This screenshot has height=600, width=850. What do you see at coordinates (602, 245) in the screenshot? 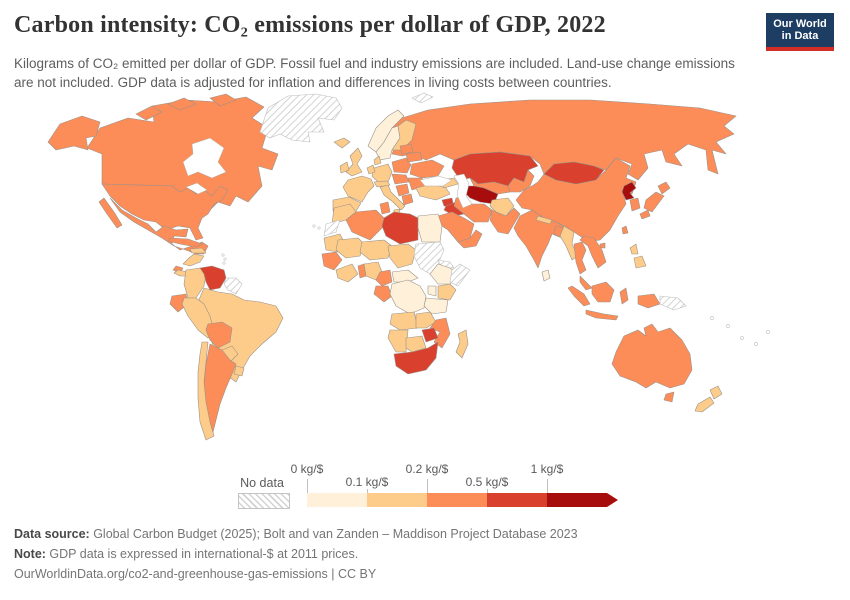
I see `country-hainan` at bounding box center [602, 245].